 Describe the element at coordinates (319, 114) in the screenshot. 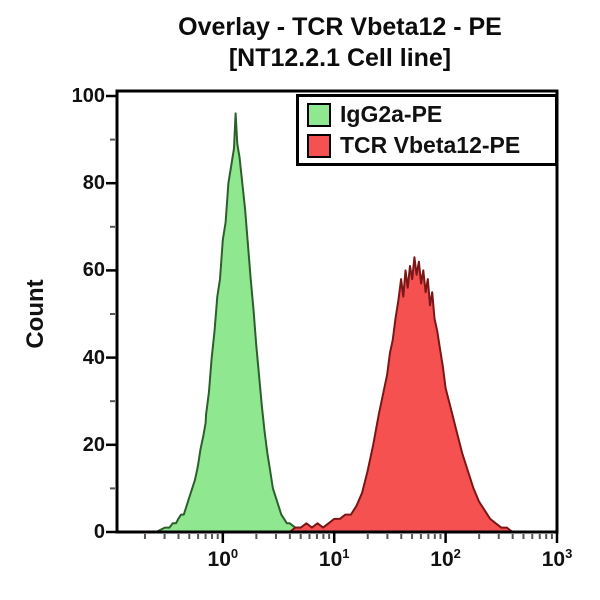

I see `legend-swatch-green` at that location.